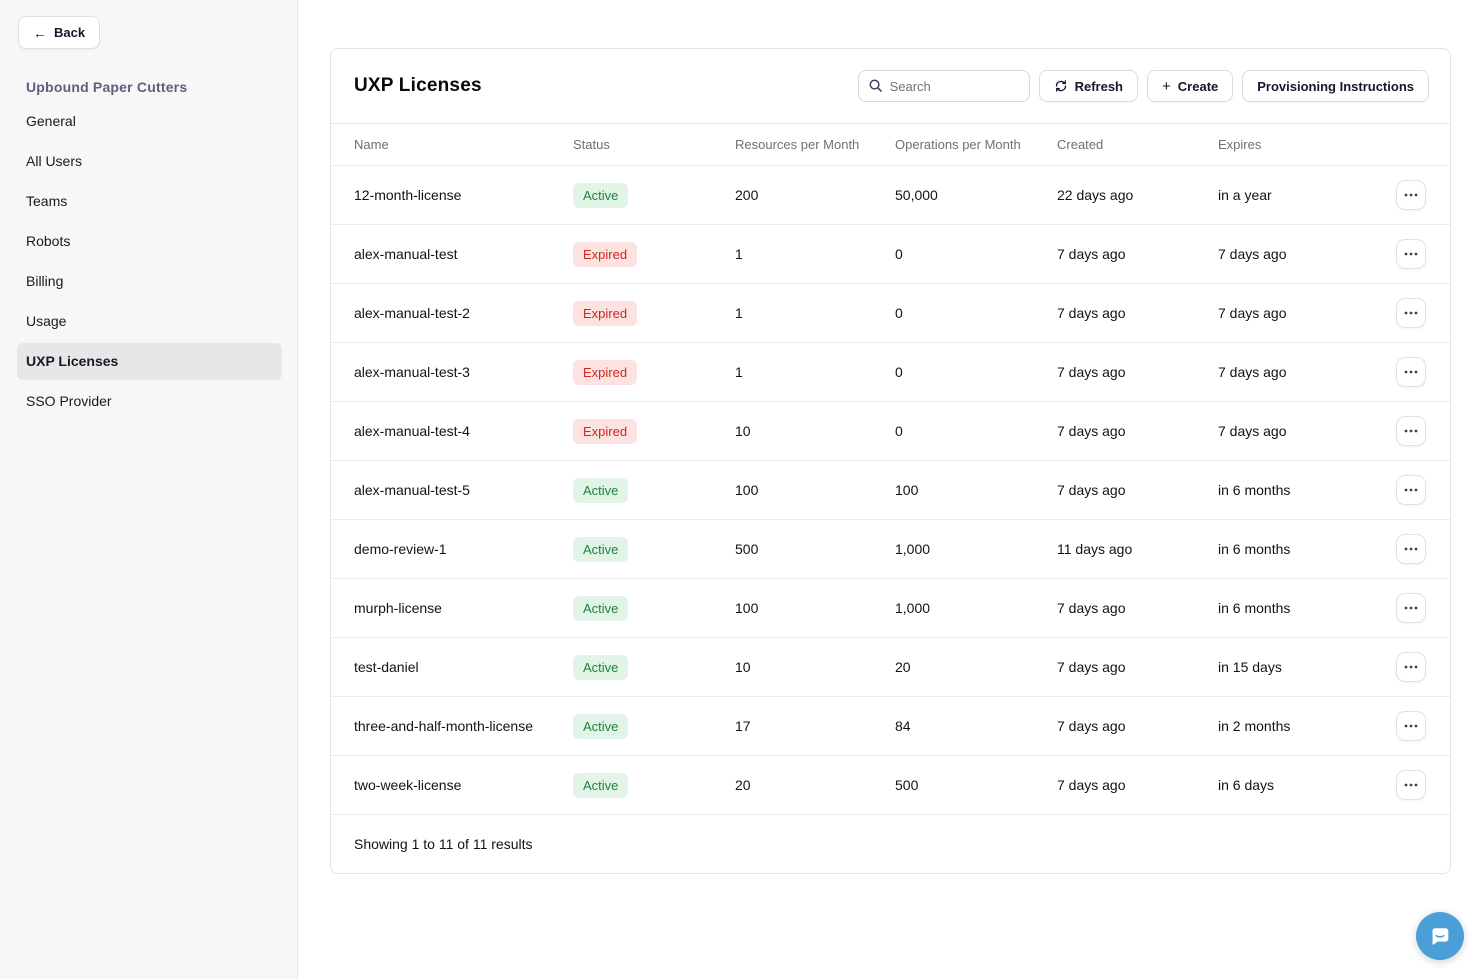 Image resolution: width=1484 pixels, height=979 pixels. Describe the element at coordinates (747, 608) in the screenshot. I see `resources-per-month-value: 100` at that location.